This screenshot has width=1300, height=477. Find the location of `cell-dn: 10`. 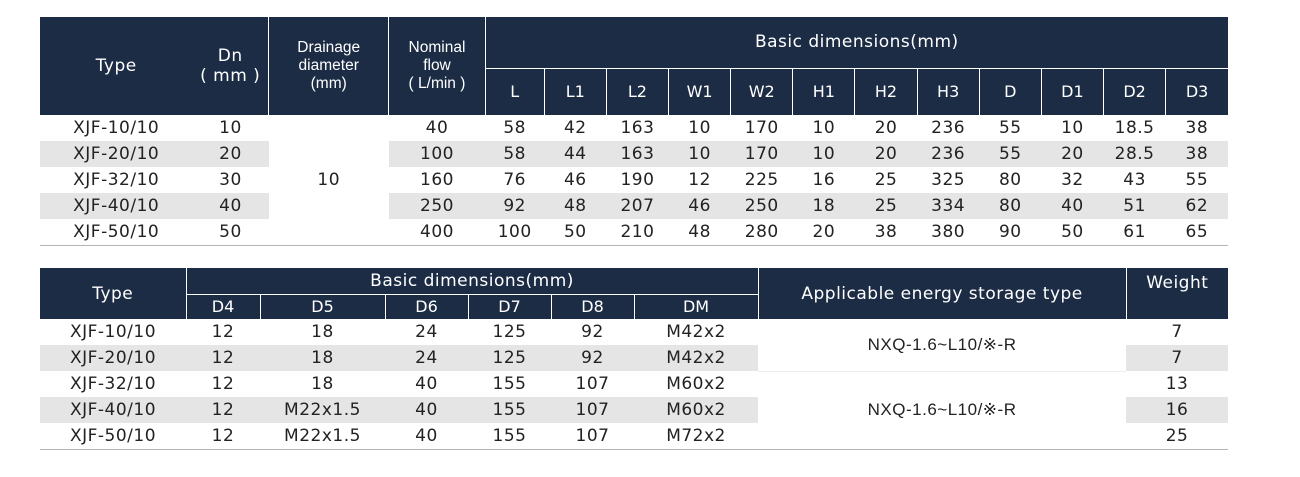

cell-dn: 10 is located at coordinates (230, 128).